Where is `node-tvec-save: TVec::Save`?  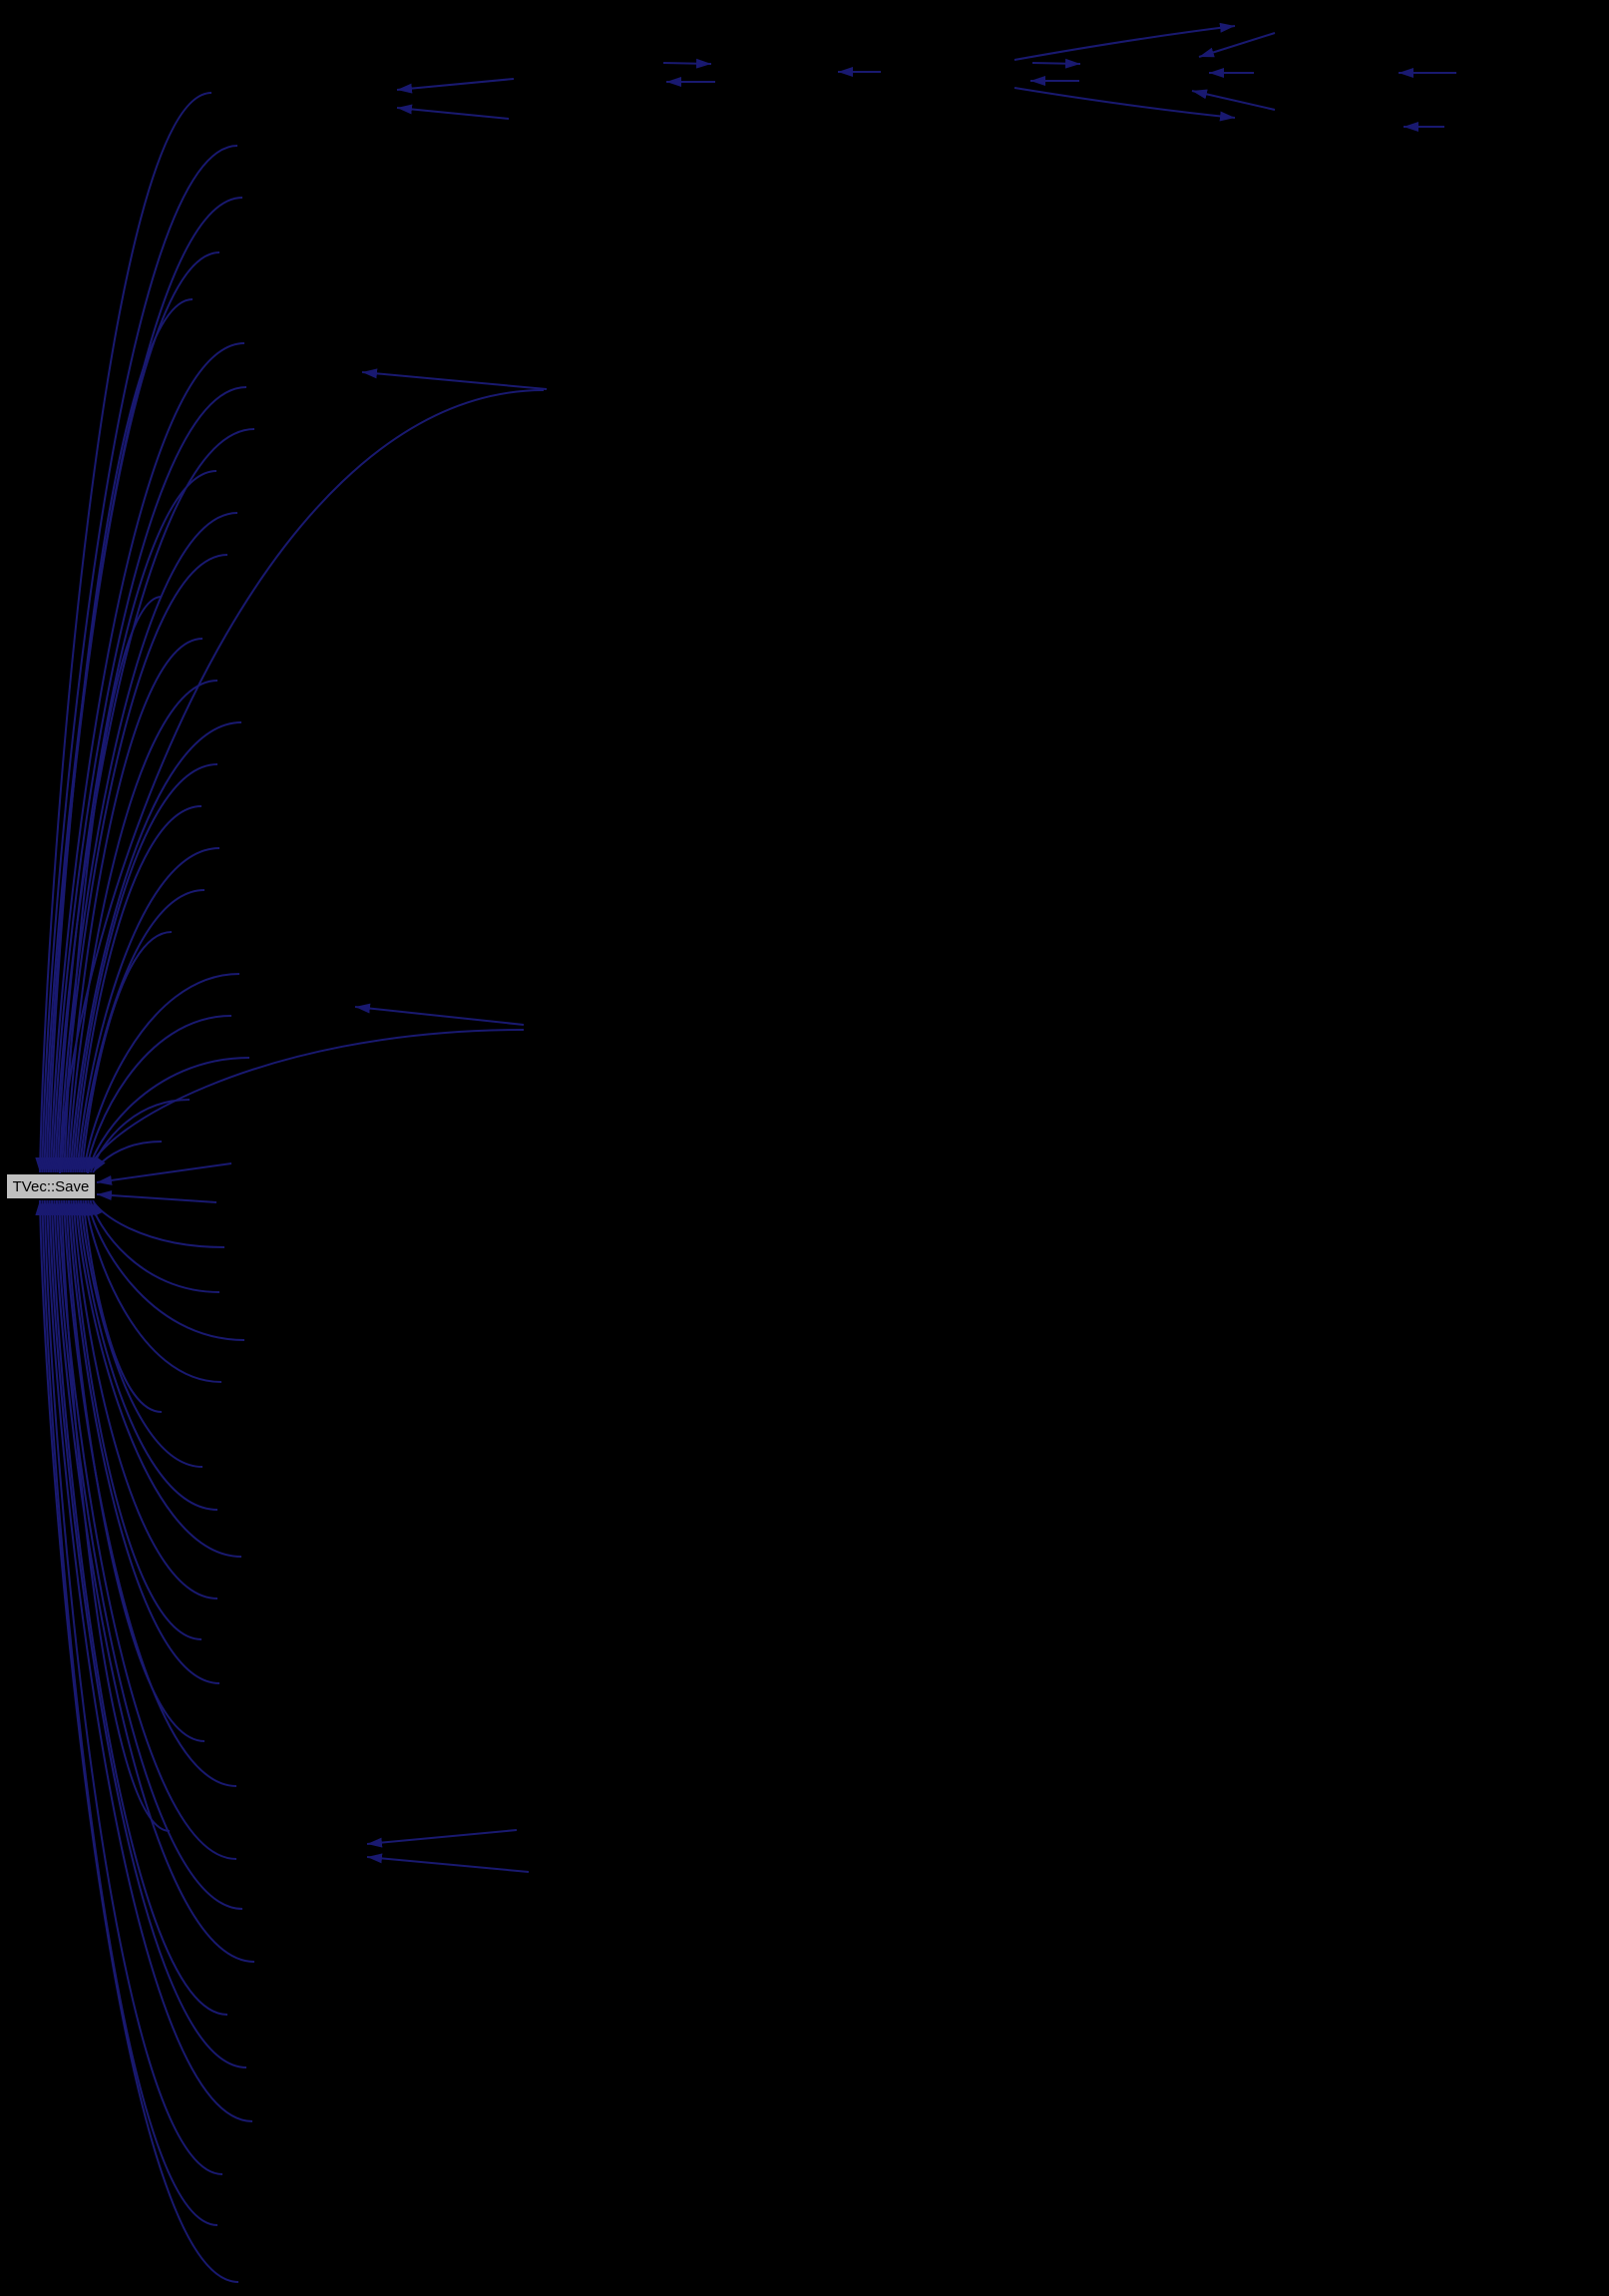
node-tvec-save: TVec::Save is located at coordinates (51, 1186).